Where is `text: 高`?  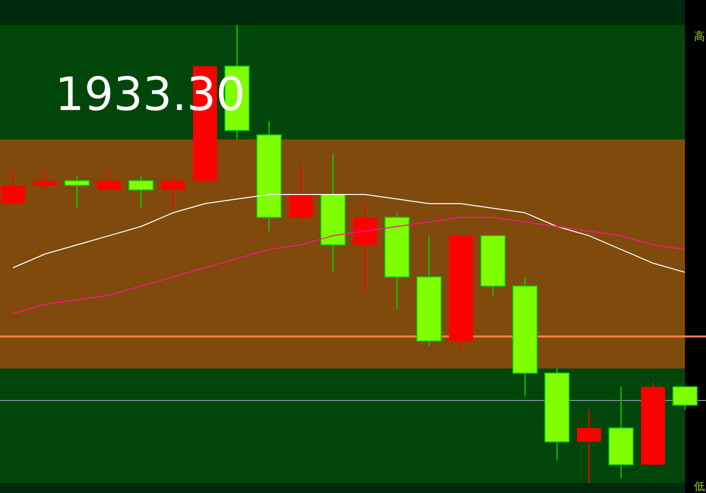 text: 高 is located at coordinates (699, 36).